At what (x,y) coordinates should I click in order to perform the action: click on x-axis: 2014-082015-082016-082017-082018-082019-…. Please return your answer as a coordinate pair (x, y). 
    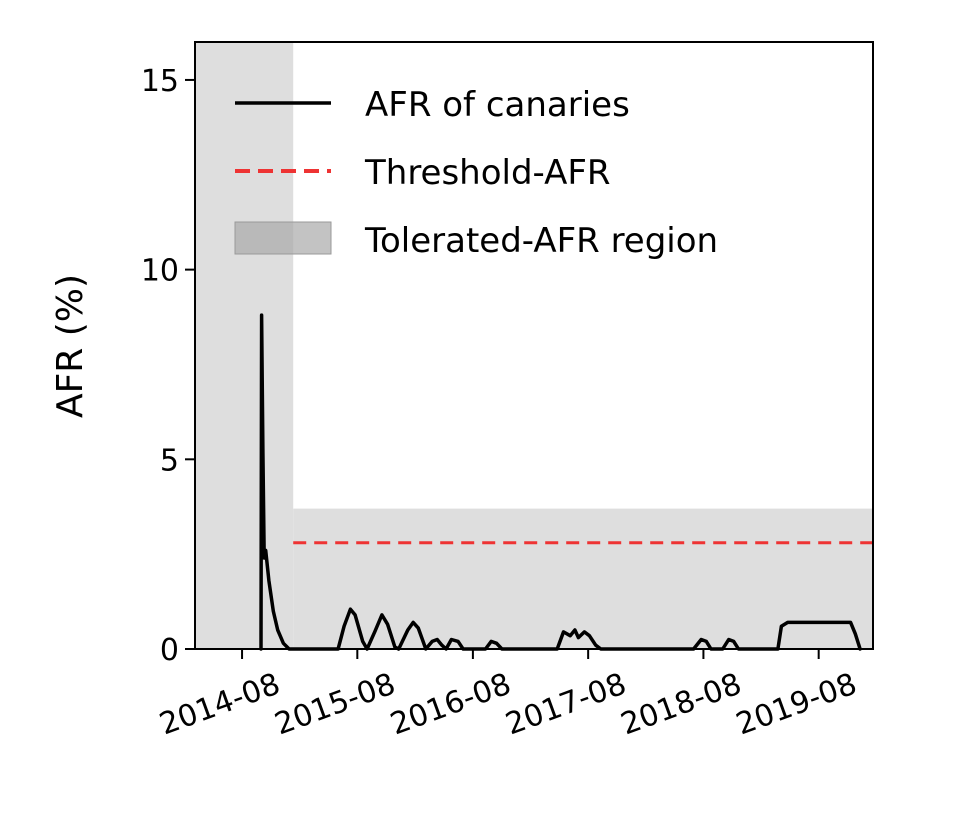
    Looking at the image, I should click on (508, 695).